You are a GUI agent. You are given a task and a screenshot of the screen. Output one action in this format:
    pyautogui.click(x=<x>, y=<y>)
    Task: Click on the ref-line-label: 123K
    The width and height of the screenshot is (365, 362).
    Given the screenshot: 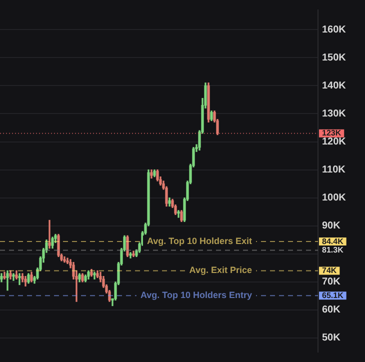 What is the action you would take?
    pyautogui.click(x=332, y=133)
    